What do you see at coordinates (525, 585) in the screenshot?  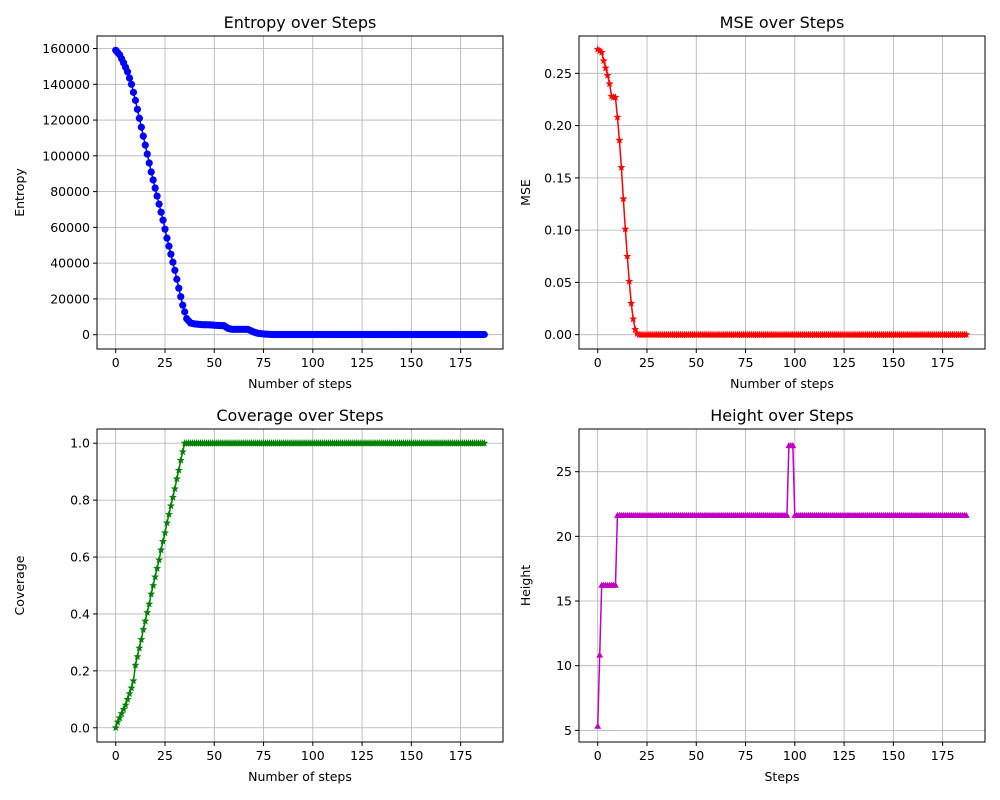 I see `height-y-axis-label: Height` at bounding box center [525, 585].